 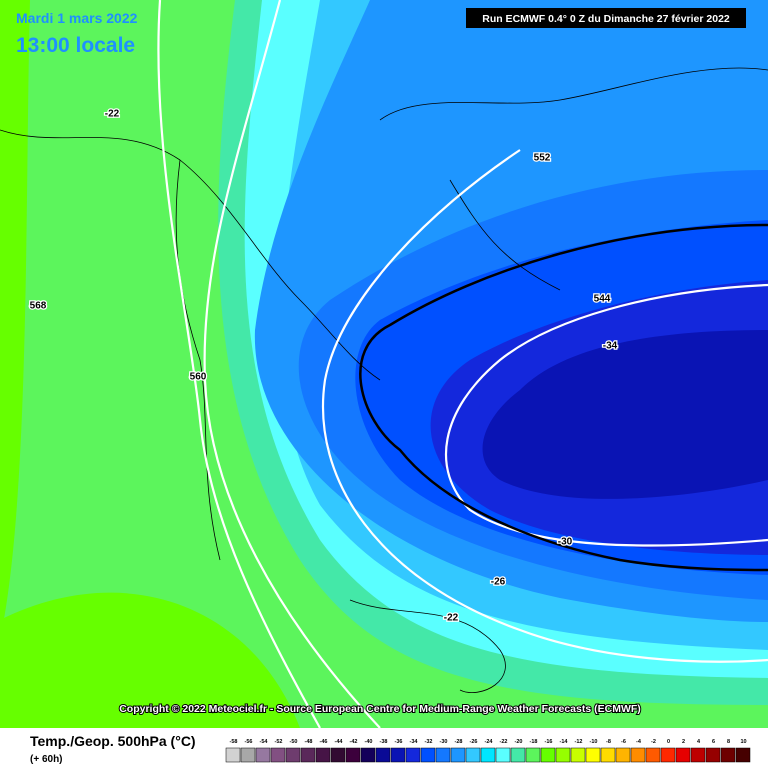 I want to click on contour-label: -30, so click(x=565, y=542).